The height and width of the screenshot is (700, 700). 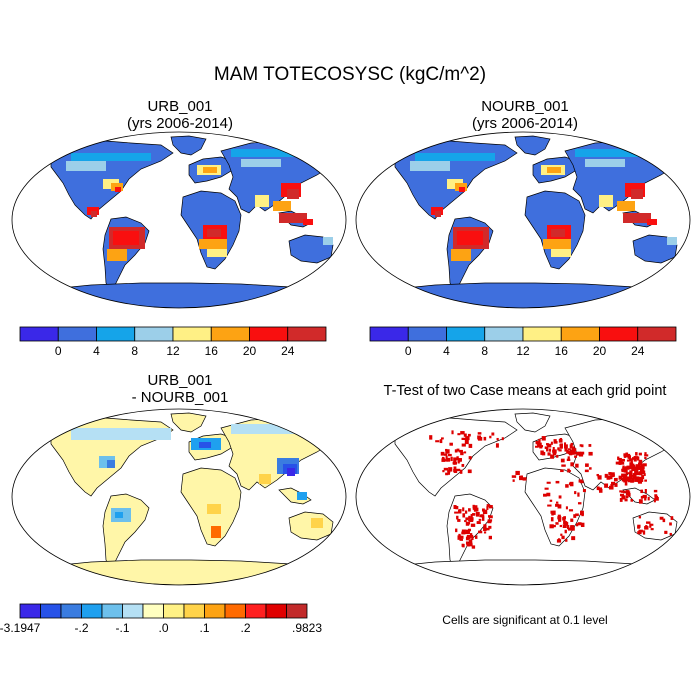 I want to click on colorbar-tick-label: 8, so click(x=134, y=351).